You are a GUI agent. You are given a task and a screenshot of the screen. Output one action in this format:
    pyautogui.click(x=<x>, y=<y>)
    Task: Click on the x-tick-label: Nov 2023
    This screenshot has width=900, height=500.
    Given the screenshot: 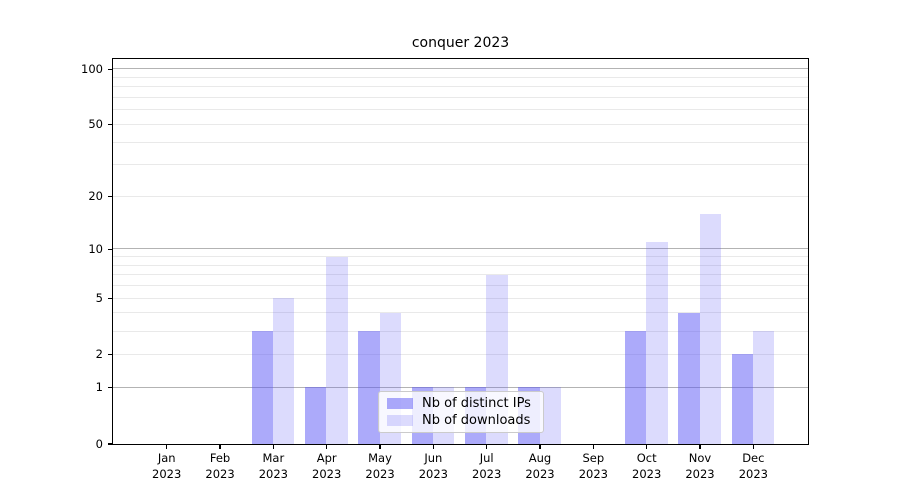 What is the action you would take?
    pyautogui.click(x=700, y=466)
    